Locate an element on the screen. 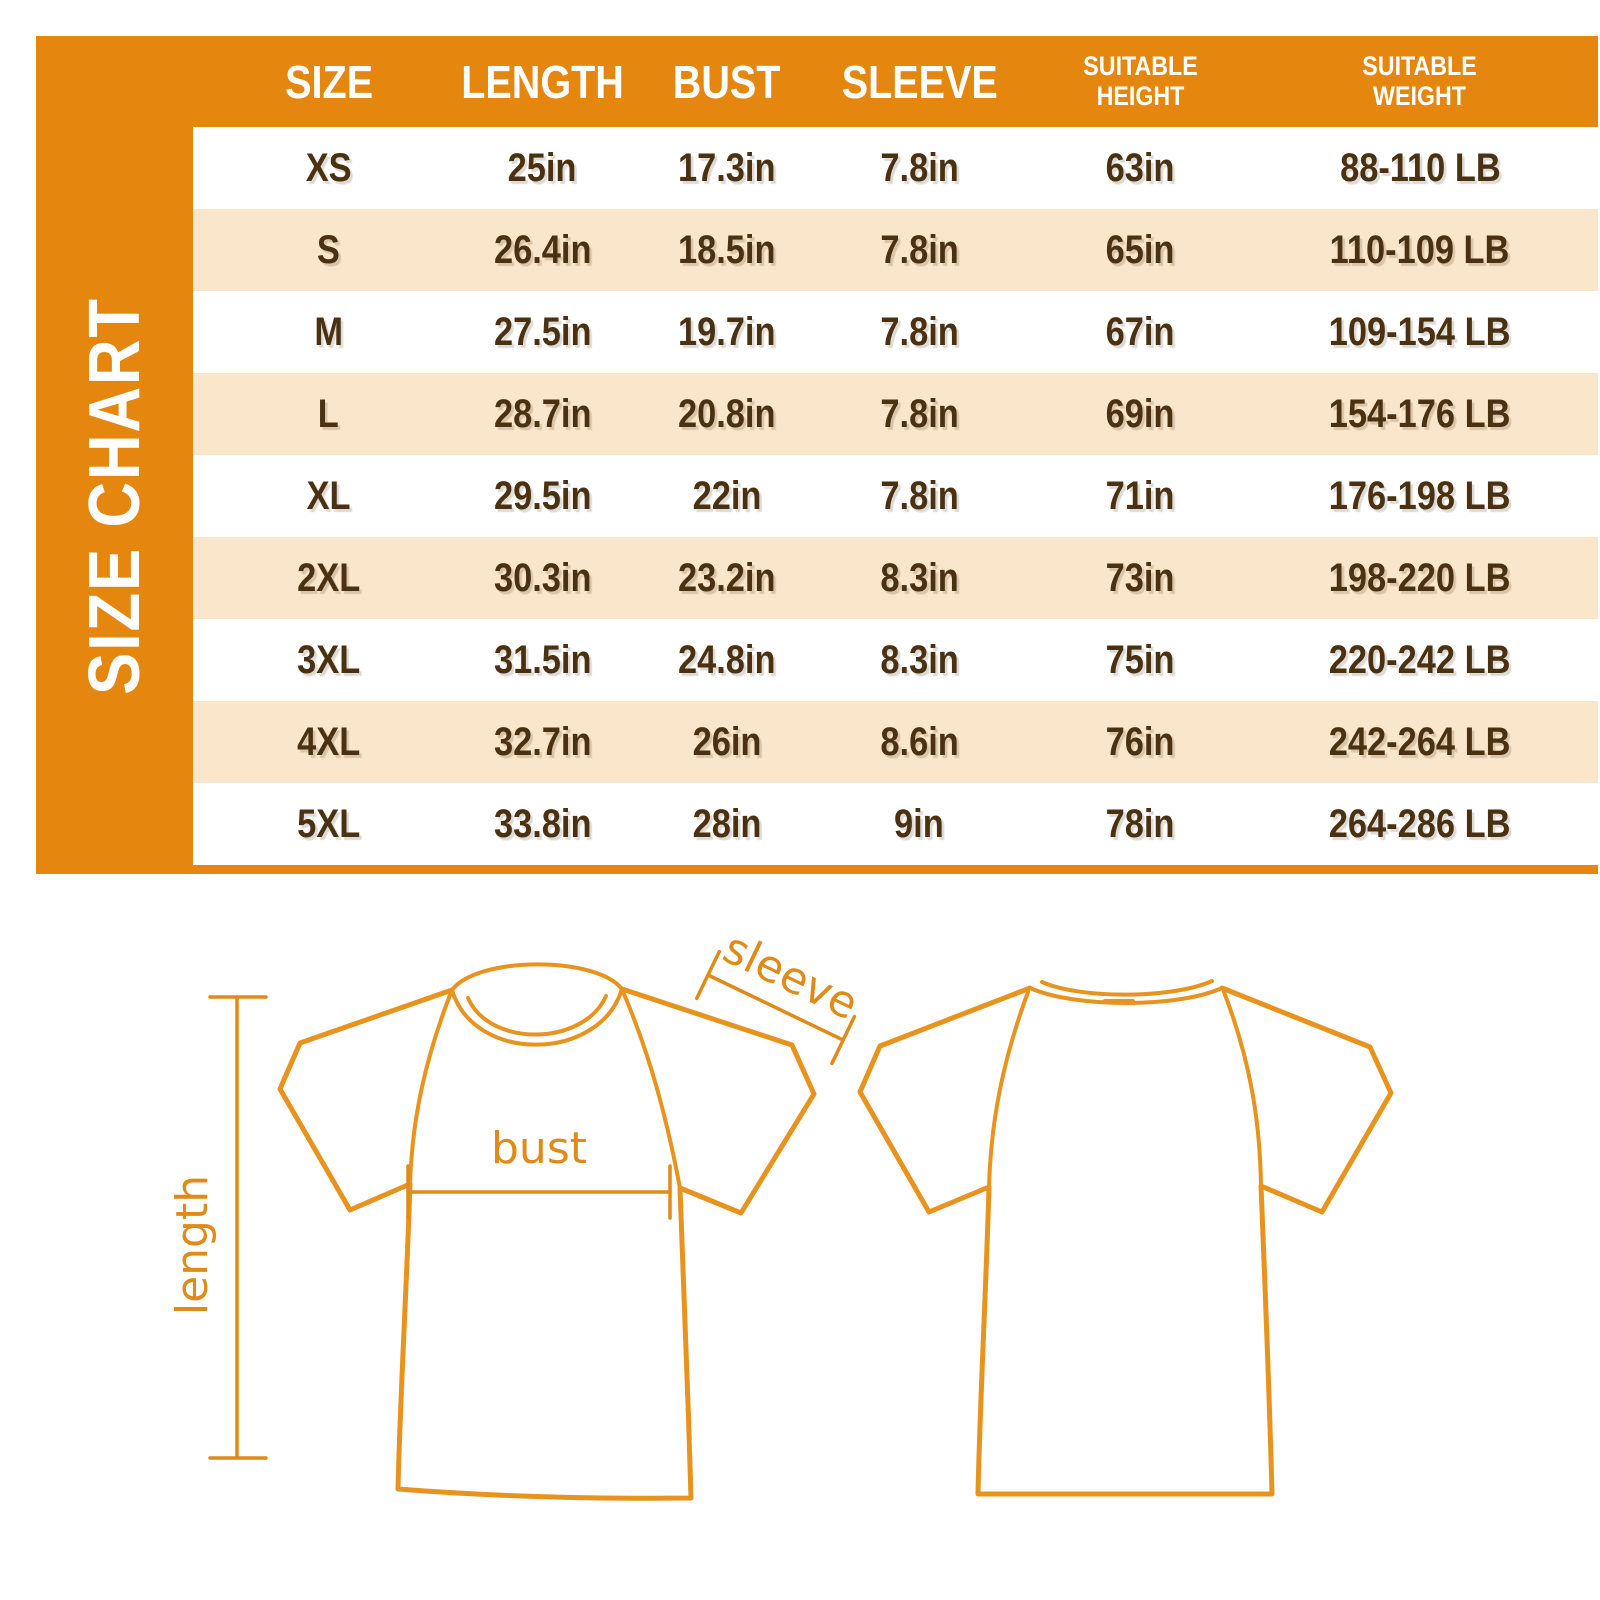 This screenshot has height=1600, width=1600. cell-text: 67in is located at coordinates (1140, 331).